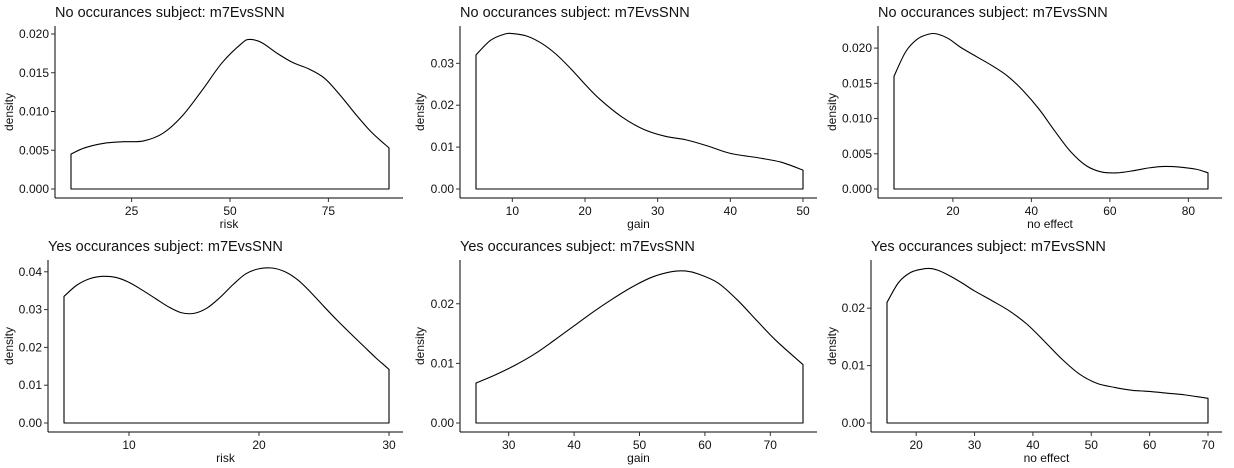  What do you see at coordinates (917, 445) in the screenshot?
I see `panel-6-x-tick-label: 20` at bounding box center [917, 445].